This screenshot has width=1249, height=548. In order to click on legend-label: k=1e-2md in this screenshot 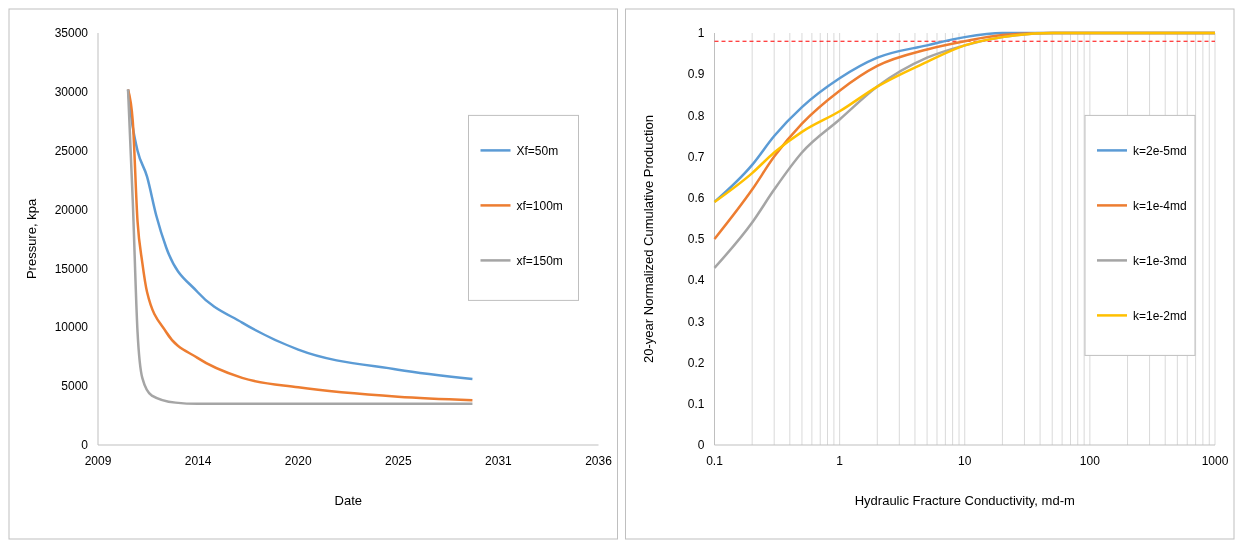, I will do `click(1160, 315)`.